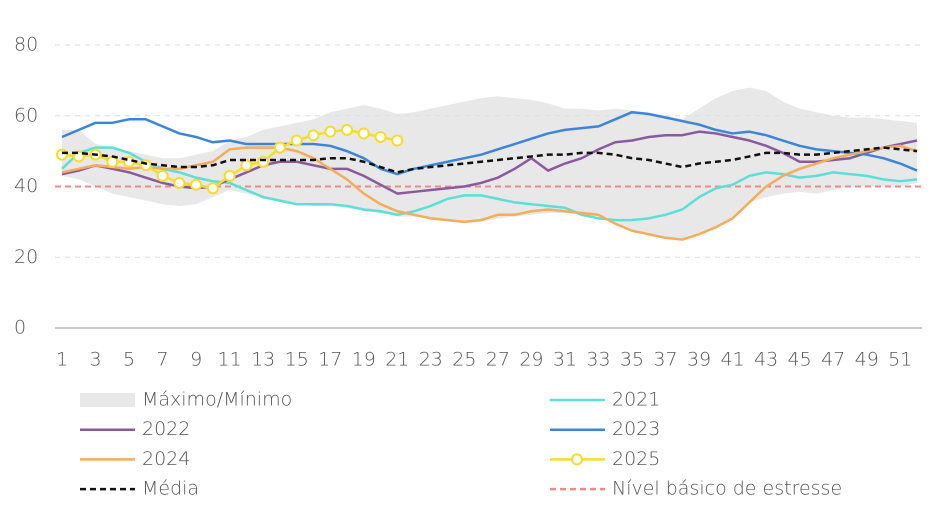 Image resolution: width=940 pixels, height=530 pixels. Describe the element at coordinates (665, 360) in the screenshot. I see `x-tick-label: 37` at that location.